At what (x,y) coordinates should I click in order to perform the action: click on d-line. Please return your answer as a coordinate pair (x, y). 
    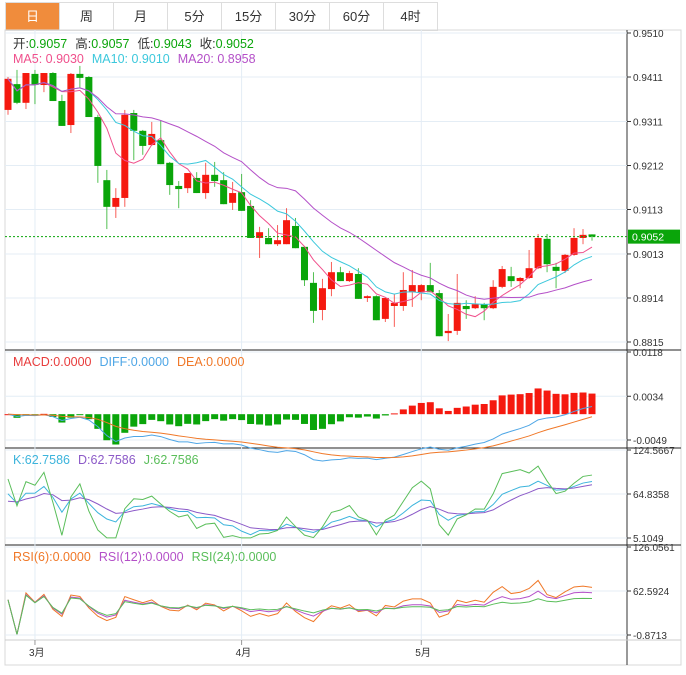
    Looking at the image, I should click on (300, 507).